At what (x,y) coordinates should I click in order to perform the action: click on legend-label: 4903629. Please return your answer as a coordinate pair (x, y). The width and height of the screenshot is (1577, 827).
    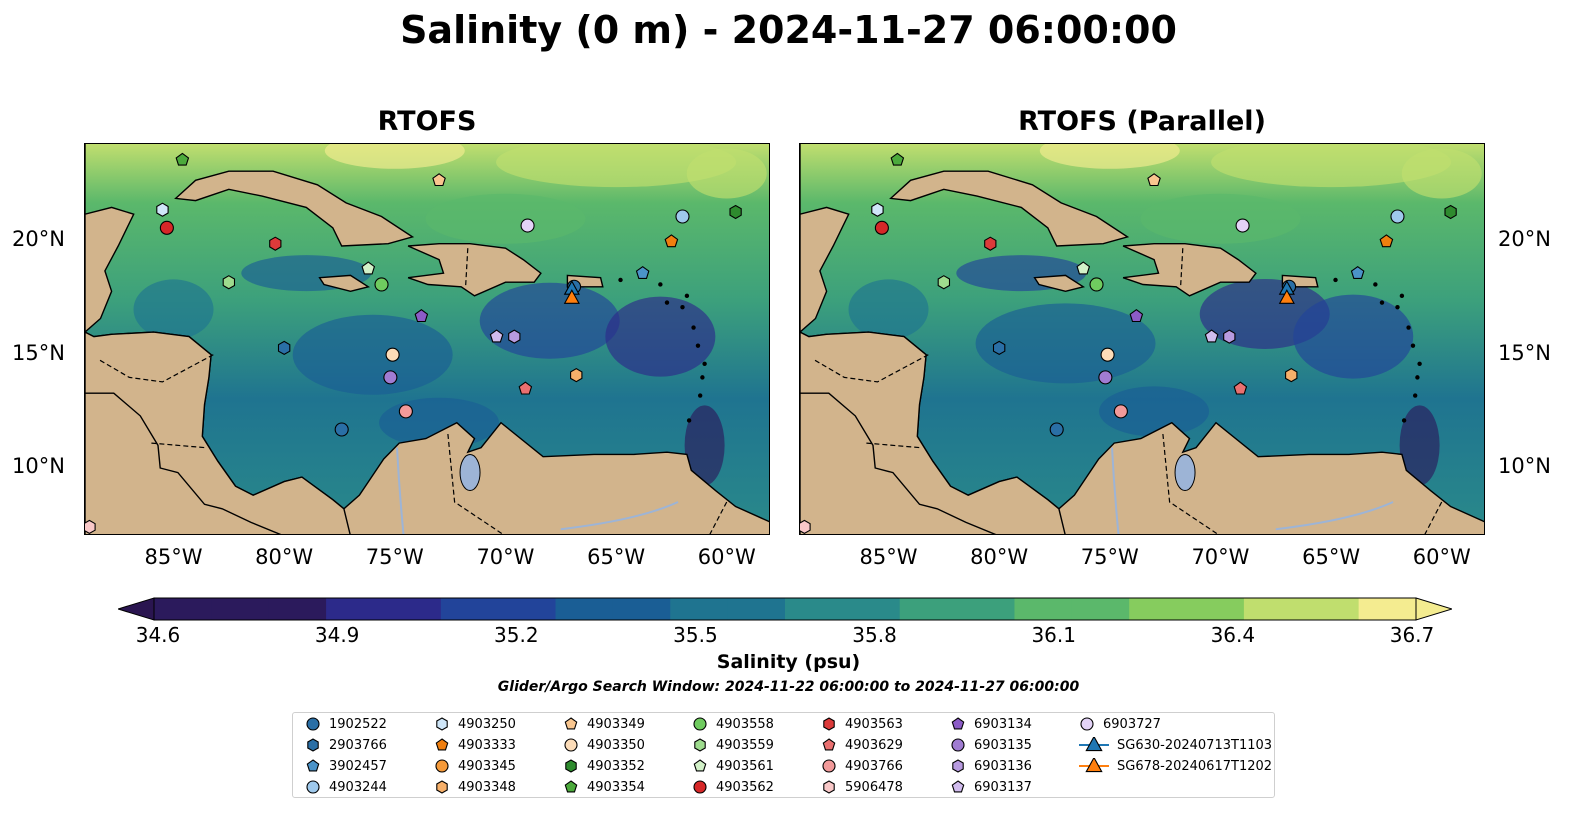
    Looking at the image, I should click on (874, 745).